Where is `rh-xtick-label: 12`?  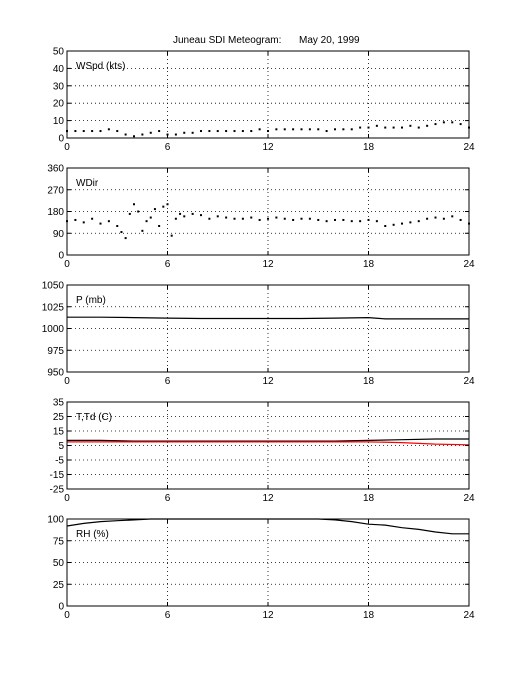
rh-xtick-label: 12 is located at coordinates (268, 615).